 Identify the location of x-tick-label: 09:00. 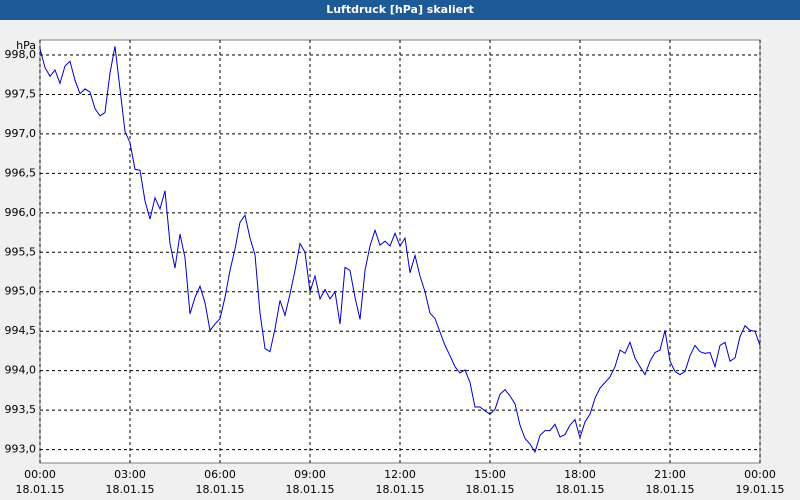
(310, 474).